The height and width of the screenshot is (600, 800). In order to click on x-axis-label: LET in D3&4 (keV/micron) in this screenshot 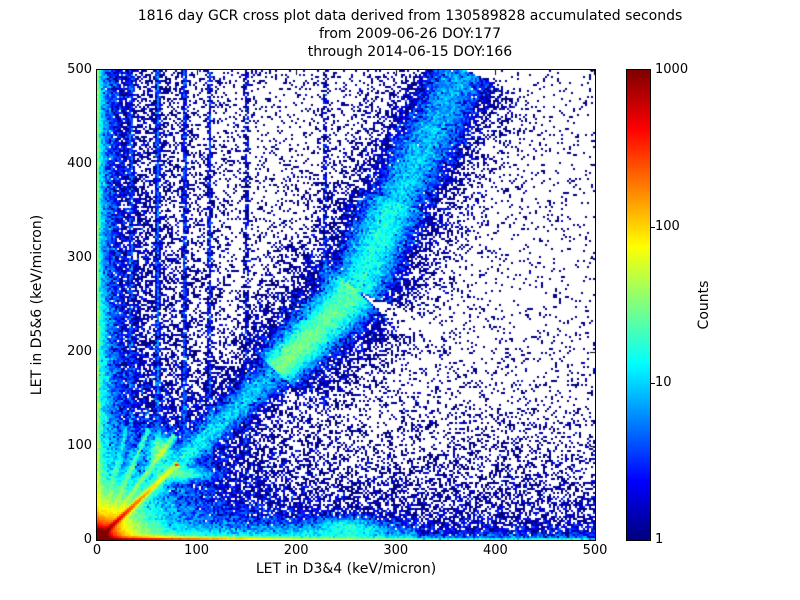, I will do `click(346, 569)`.